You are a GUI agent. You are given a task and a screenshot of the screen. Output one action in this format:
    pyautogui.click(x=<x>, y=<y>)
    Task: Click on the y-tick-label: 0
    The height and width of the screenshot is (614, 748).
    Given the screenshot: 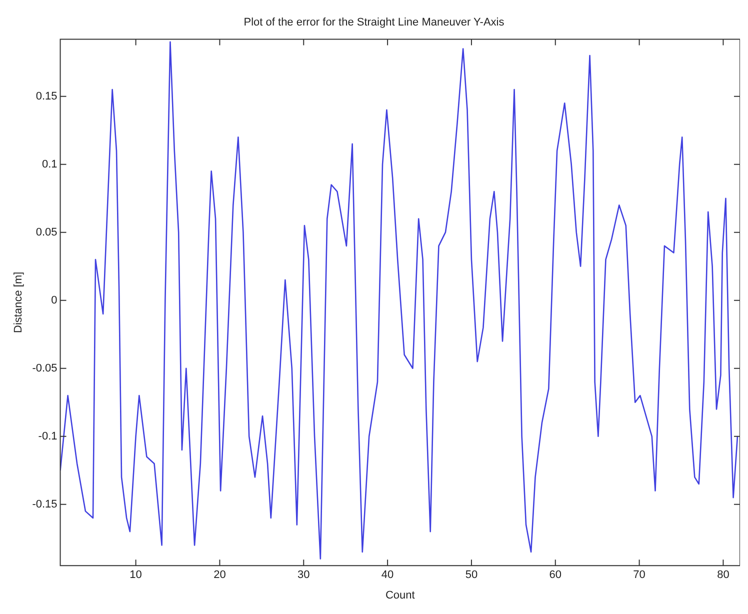 What is the action you would take?
    pyautogui.click(x=54, y=300)
    